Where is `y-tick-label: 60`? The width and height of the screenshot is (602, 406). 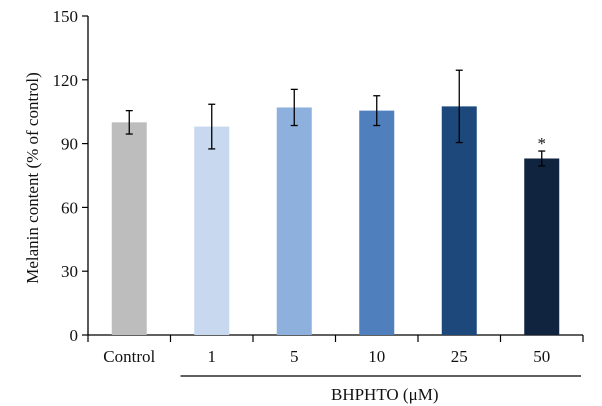
y-tick-label: 60 is located at coordinates (69, 207).